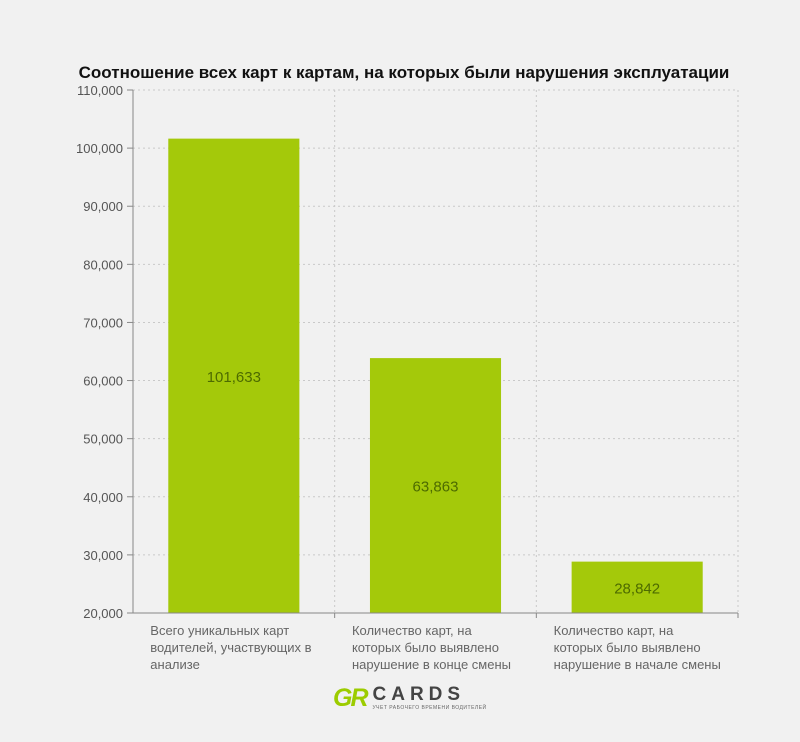 This screenshot has height=742, width=800. I want to click on y-tick-label: 30,000, so click(103, 555).